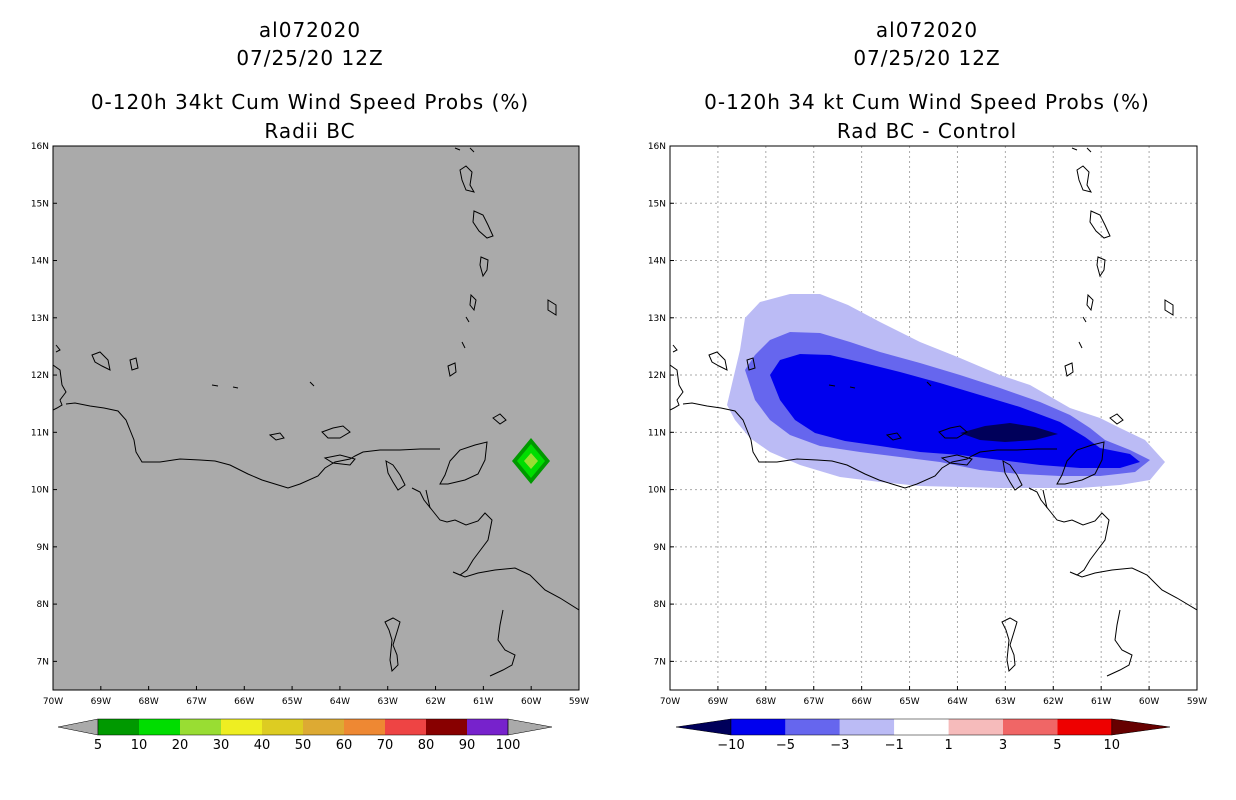 The width and height of the screenshot is (1236, 800). I want to click on left-colorbar-label: 80, so click(426, 745).